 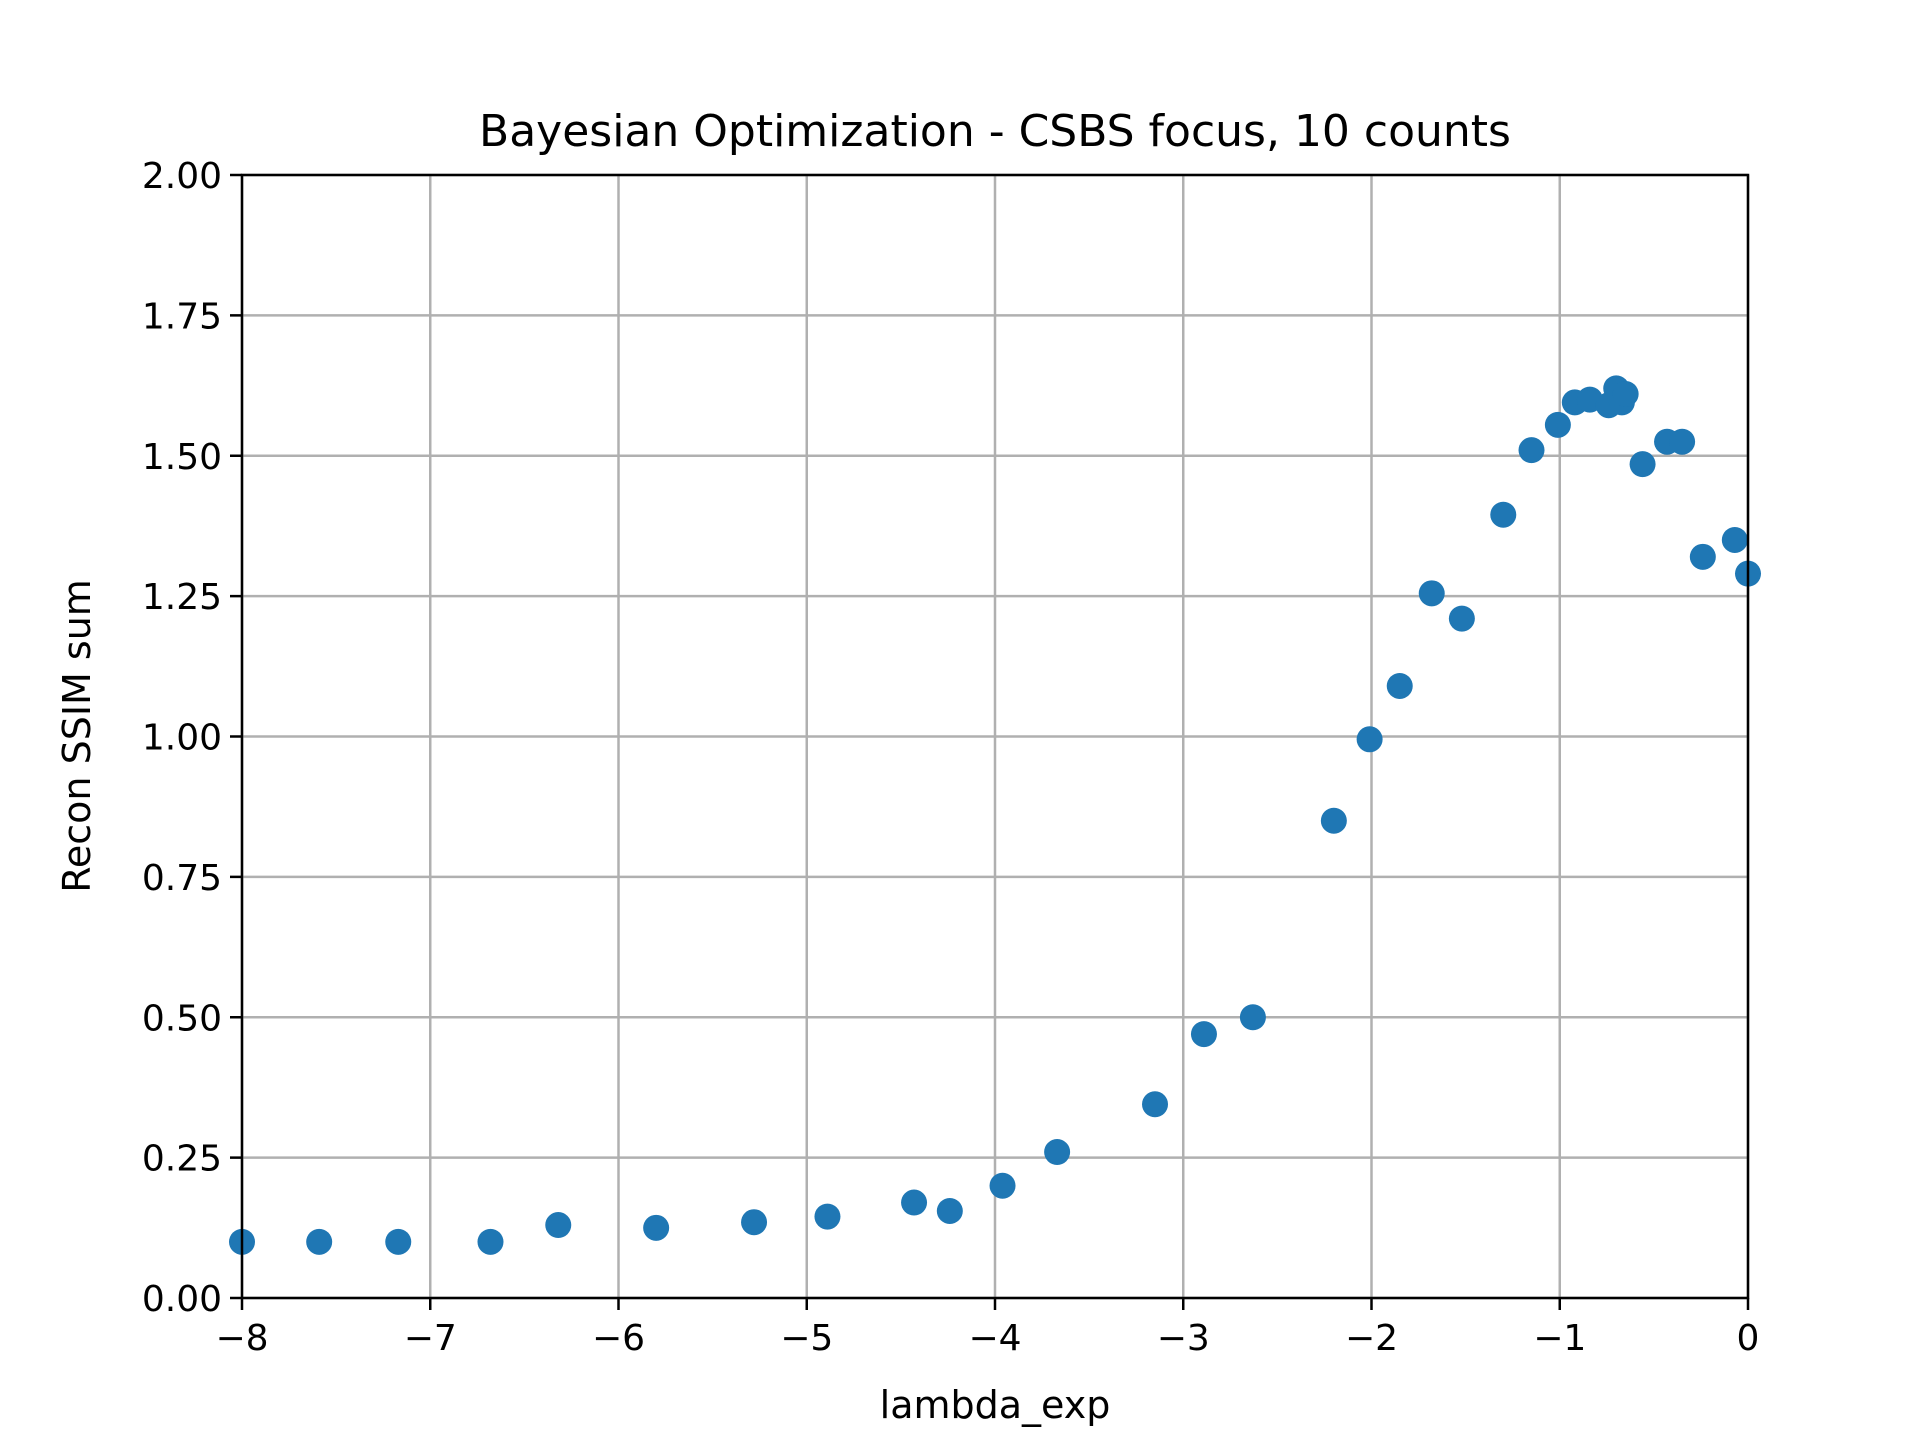 What do you see at coordinates (806, 1338) in the screenshot?
I see `x-tick-label: −5` at bounding box center [806, 1338].